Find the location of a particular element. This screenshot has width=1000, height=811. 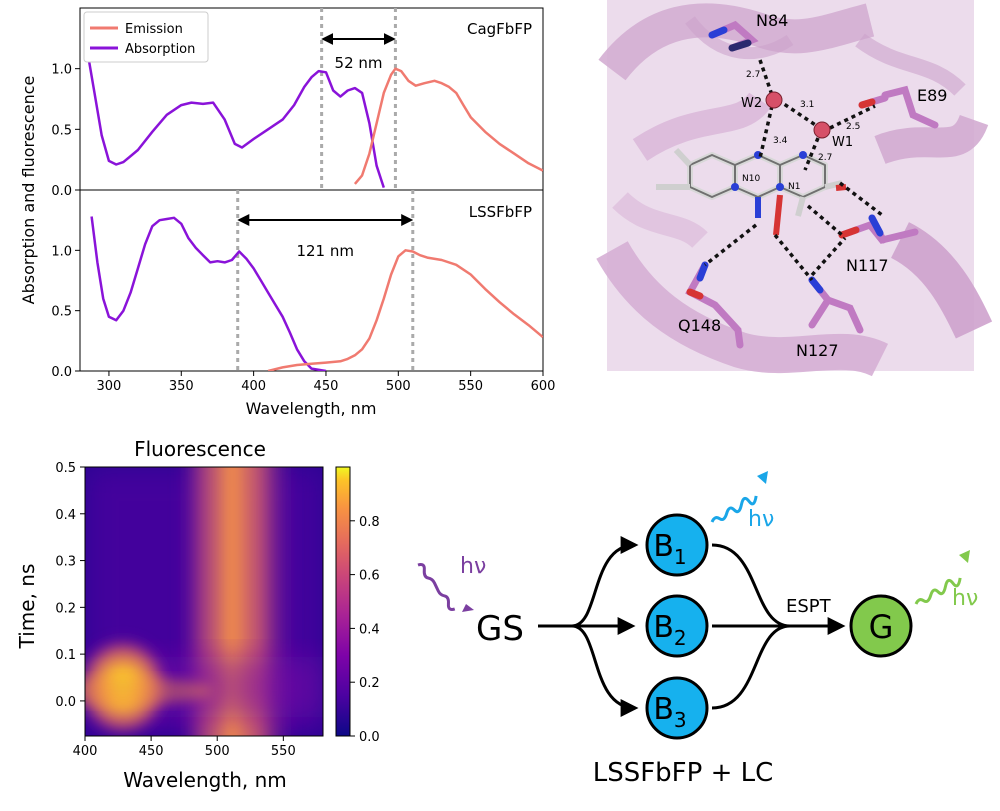

distance-label-4: 3.4 is located at coordinates (780, 141).